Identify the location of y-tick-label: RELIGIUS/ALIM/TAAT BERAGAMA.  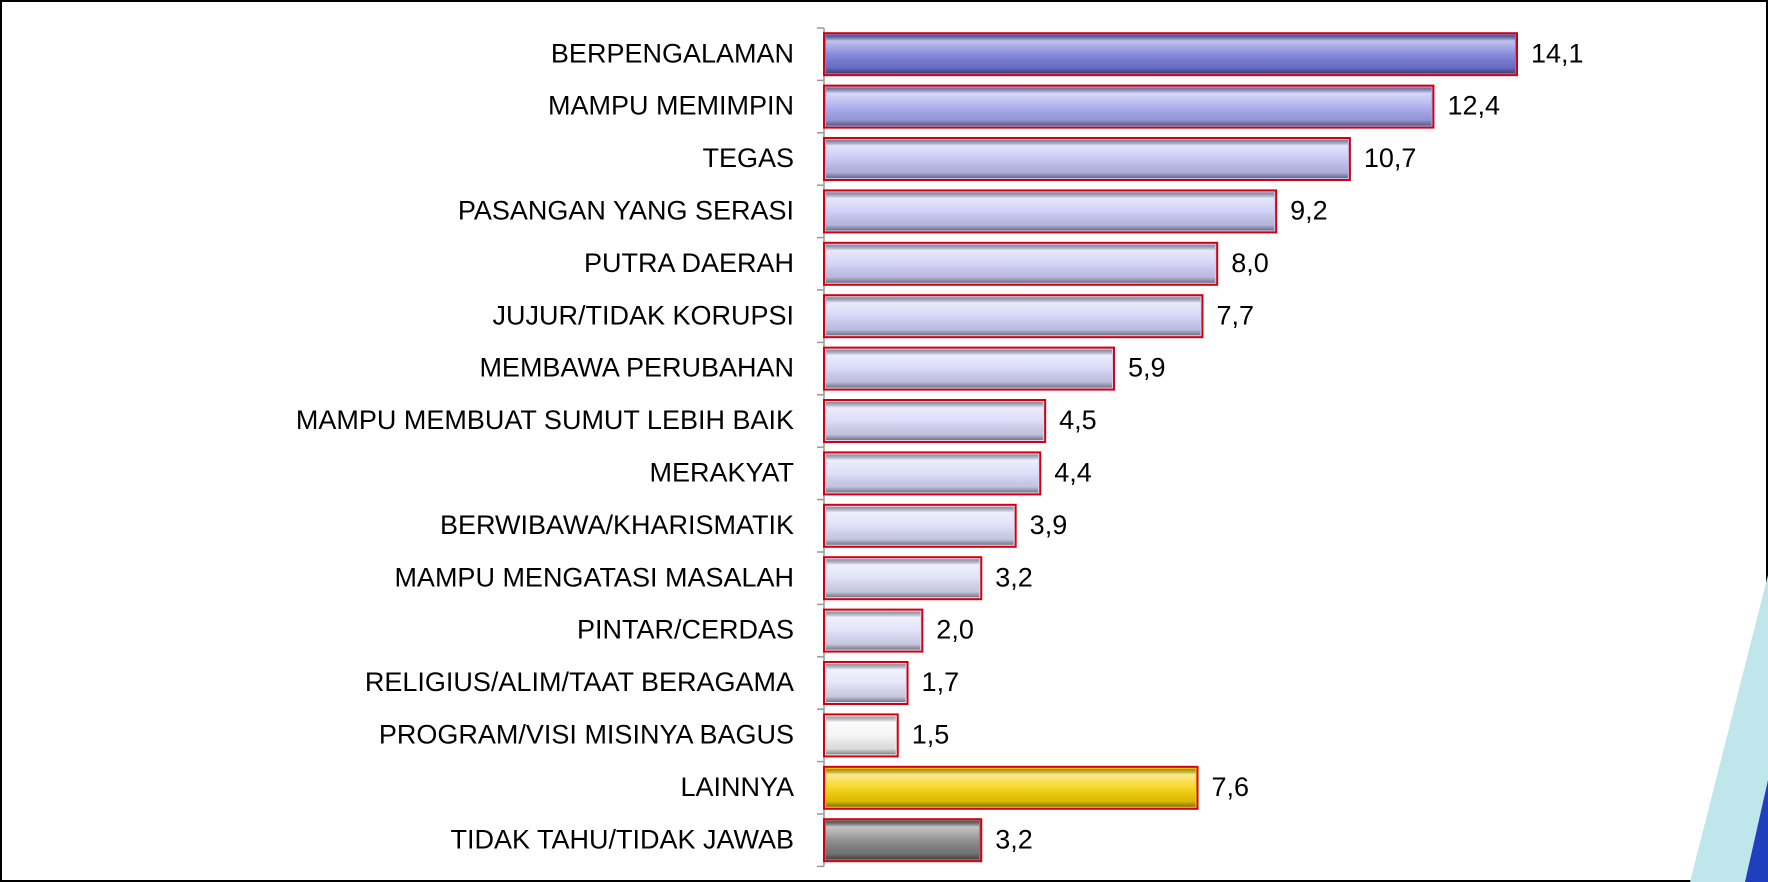
(579, 682).